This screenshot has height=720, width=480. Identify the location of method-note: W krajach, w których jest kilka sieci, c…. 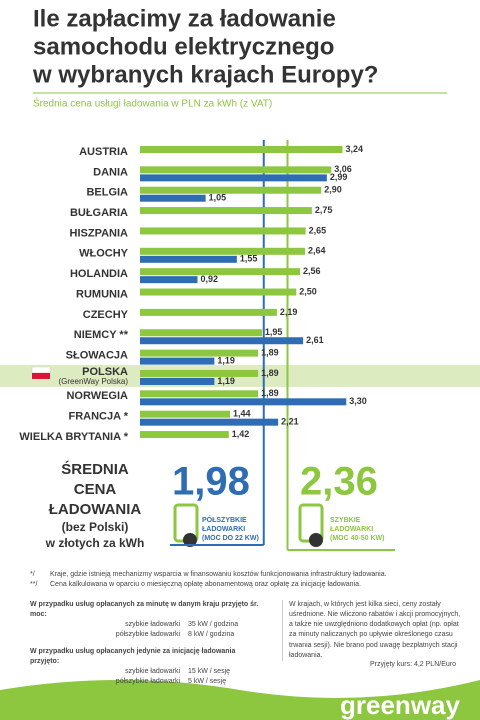
(371, 630).